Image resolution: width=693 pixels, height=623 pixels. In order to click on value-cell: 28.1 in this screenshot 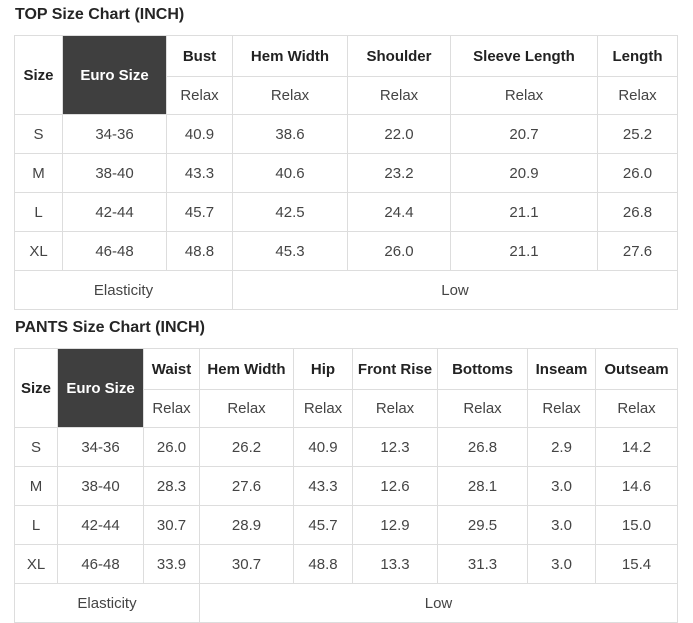, I will do `click(482, 486)`.